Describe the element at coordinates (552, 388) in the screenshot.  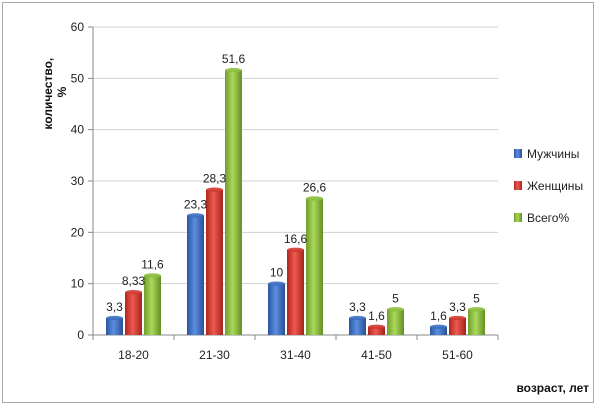
I see `x-axis-title: возраст, лет` at that location.